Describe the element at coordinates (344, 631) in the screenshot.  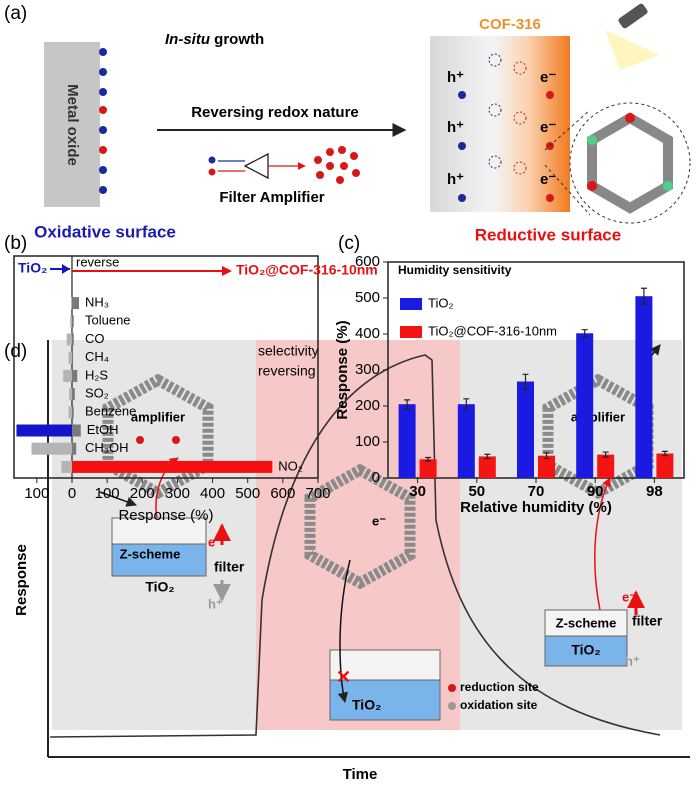
I see `blocked-path` at that location.